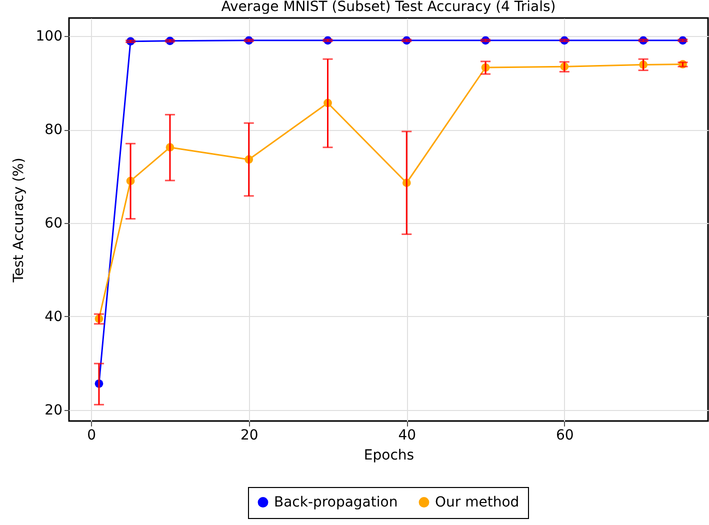 Image resolution: width=709 pixels, height=525 pixels. What do you see at coordinates (389, 456) in the screenshot?
I see `x-axis-title: Epochs` at bounding box center [389, 456].